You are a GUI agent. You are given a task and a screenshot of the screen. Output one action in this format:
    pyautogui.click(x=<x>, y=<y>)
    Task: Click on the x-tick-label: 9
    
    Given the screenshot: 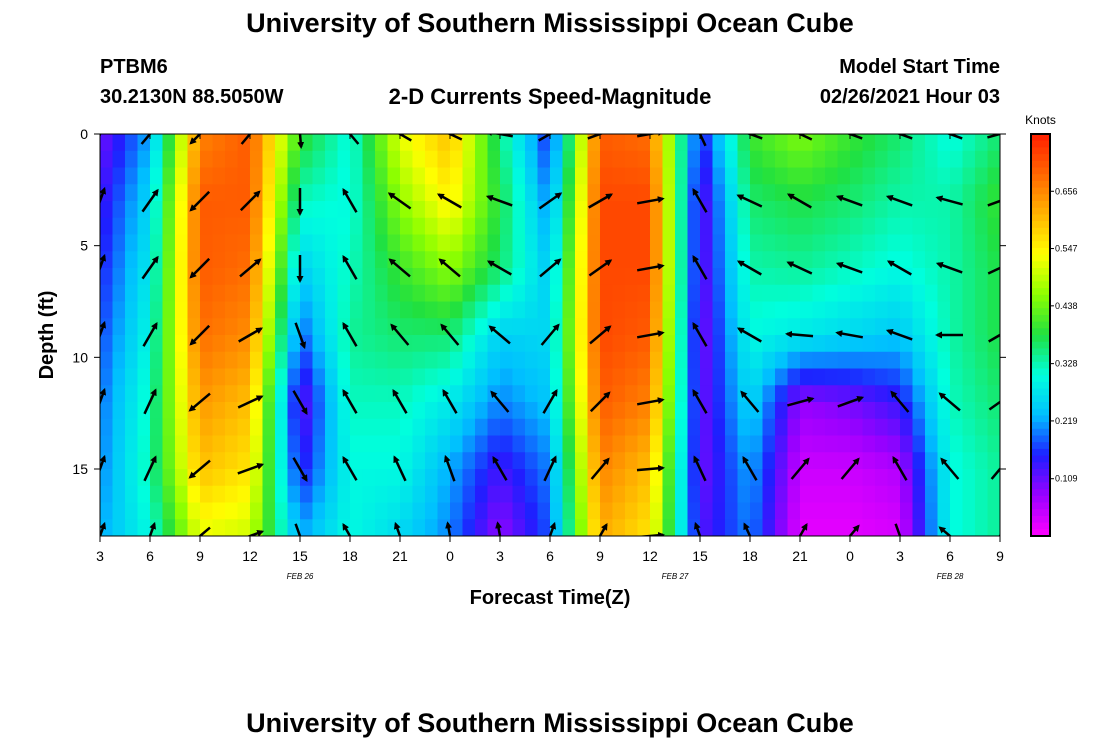 What is the action you would take?
    pyautogui.click(x=1000, y=556)
    